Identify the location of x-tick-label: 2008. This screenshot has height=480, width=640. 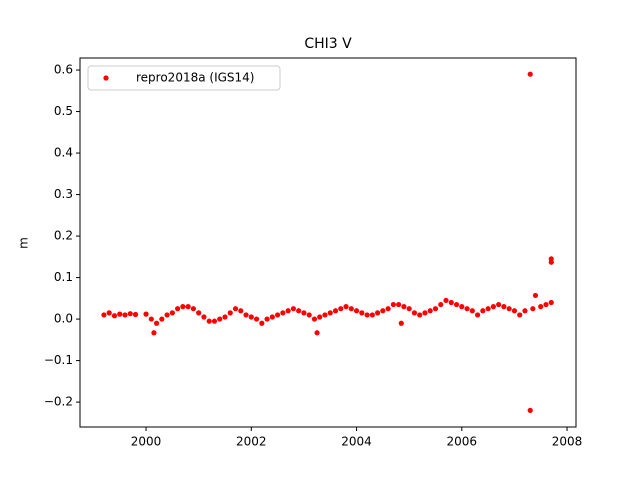
(567, 442).